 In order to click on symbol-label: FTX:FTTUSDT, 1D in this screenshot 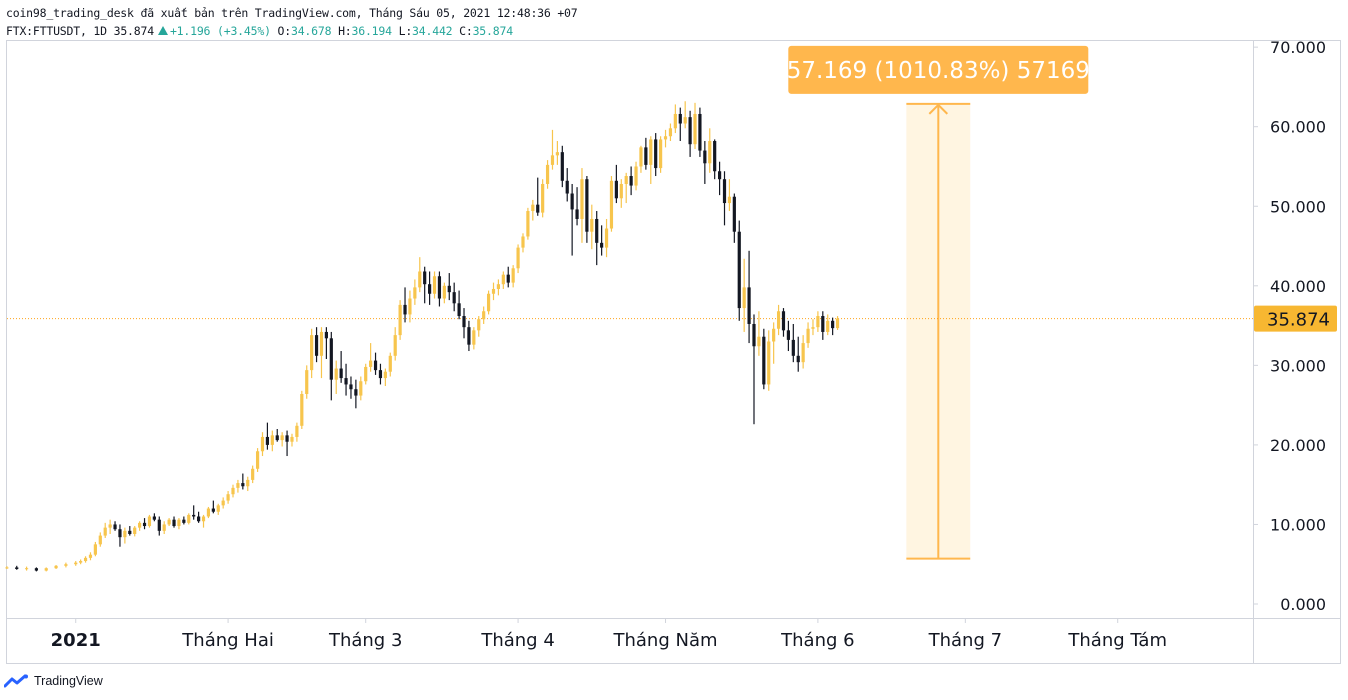, I will do `click(56, 31)`.